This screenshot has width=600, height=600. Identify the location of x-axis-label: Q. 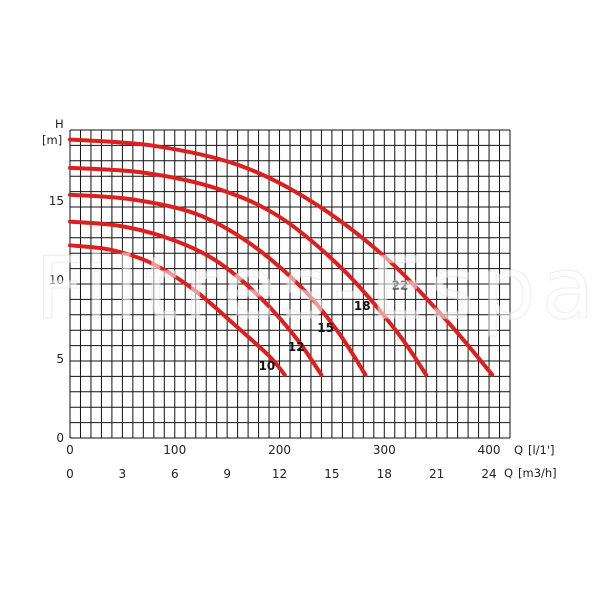
(518, 450).